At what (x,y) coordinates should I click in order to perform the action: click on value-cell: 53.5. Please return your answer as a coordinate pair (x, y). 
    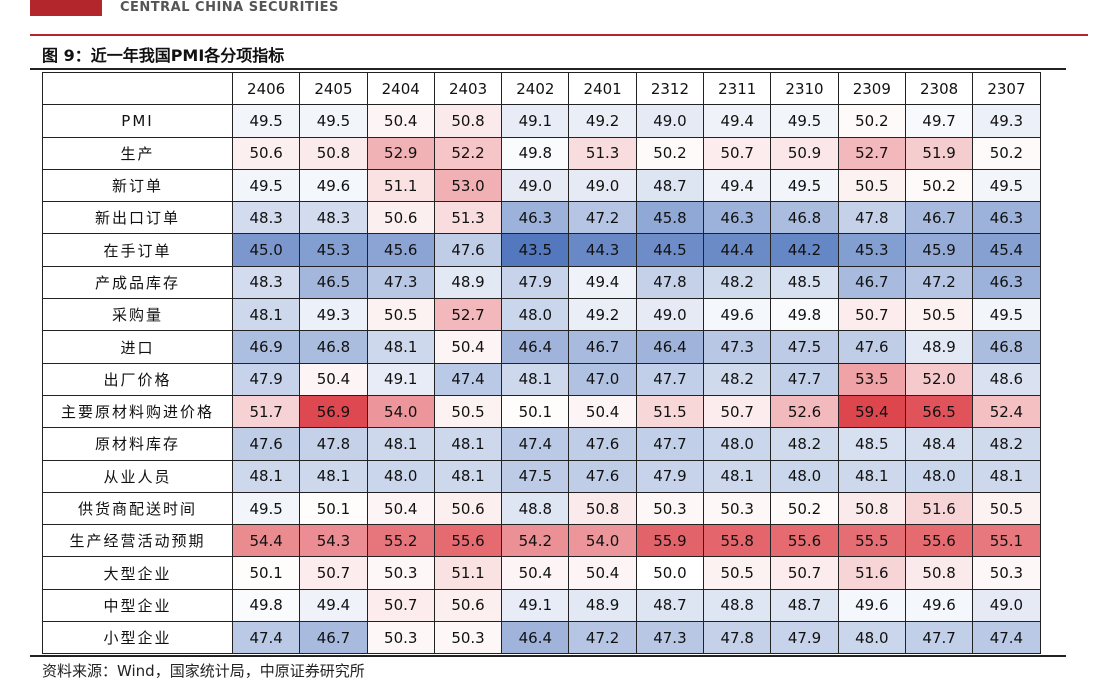
    Looking at the image, I should click on (871, 379).